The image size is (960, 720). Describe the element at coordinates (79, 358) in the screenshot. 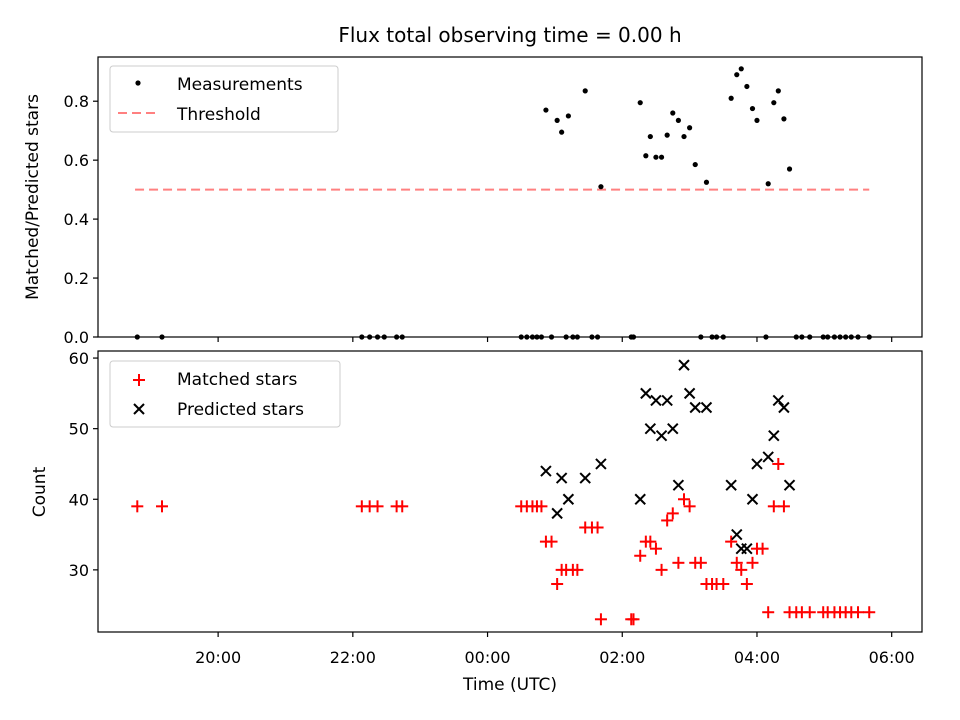

I see `bottom-y-tick-label: 60` at that location.